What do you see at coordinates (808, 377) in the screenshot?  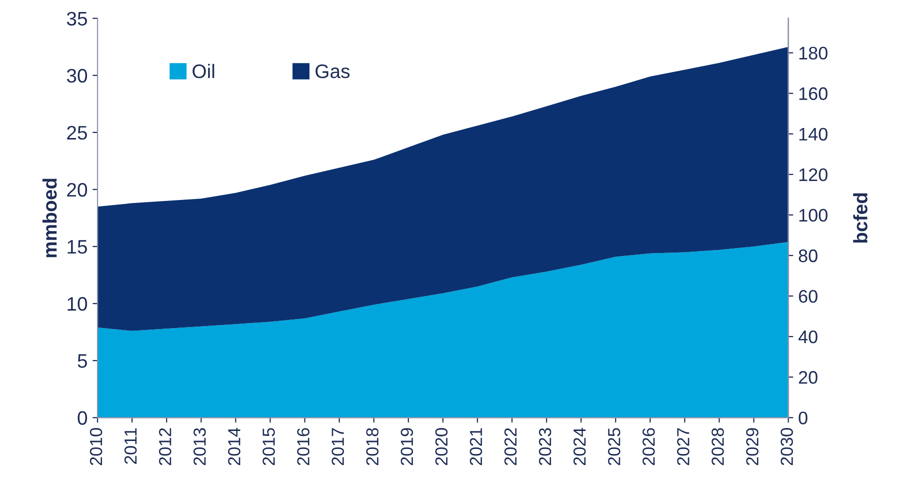 I see `y2-tick-label: 20` at bounding box center [808, 377].